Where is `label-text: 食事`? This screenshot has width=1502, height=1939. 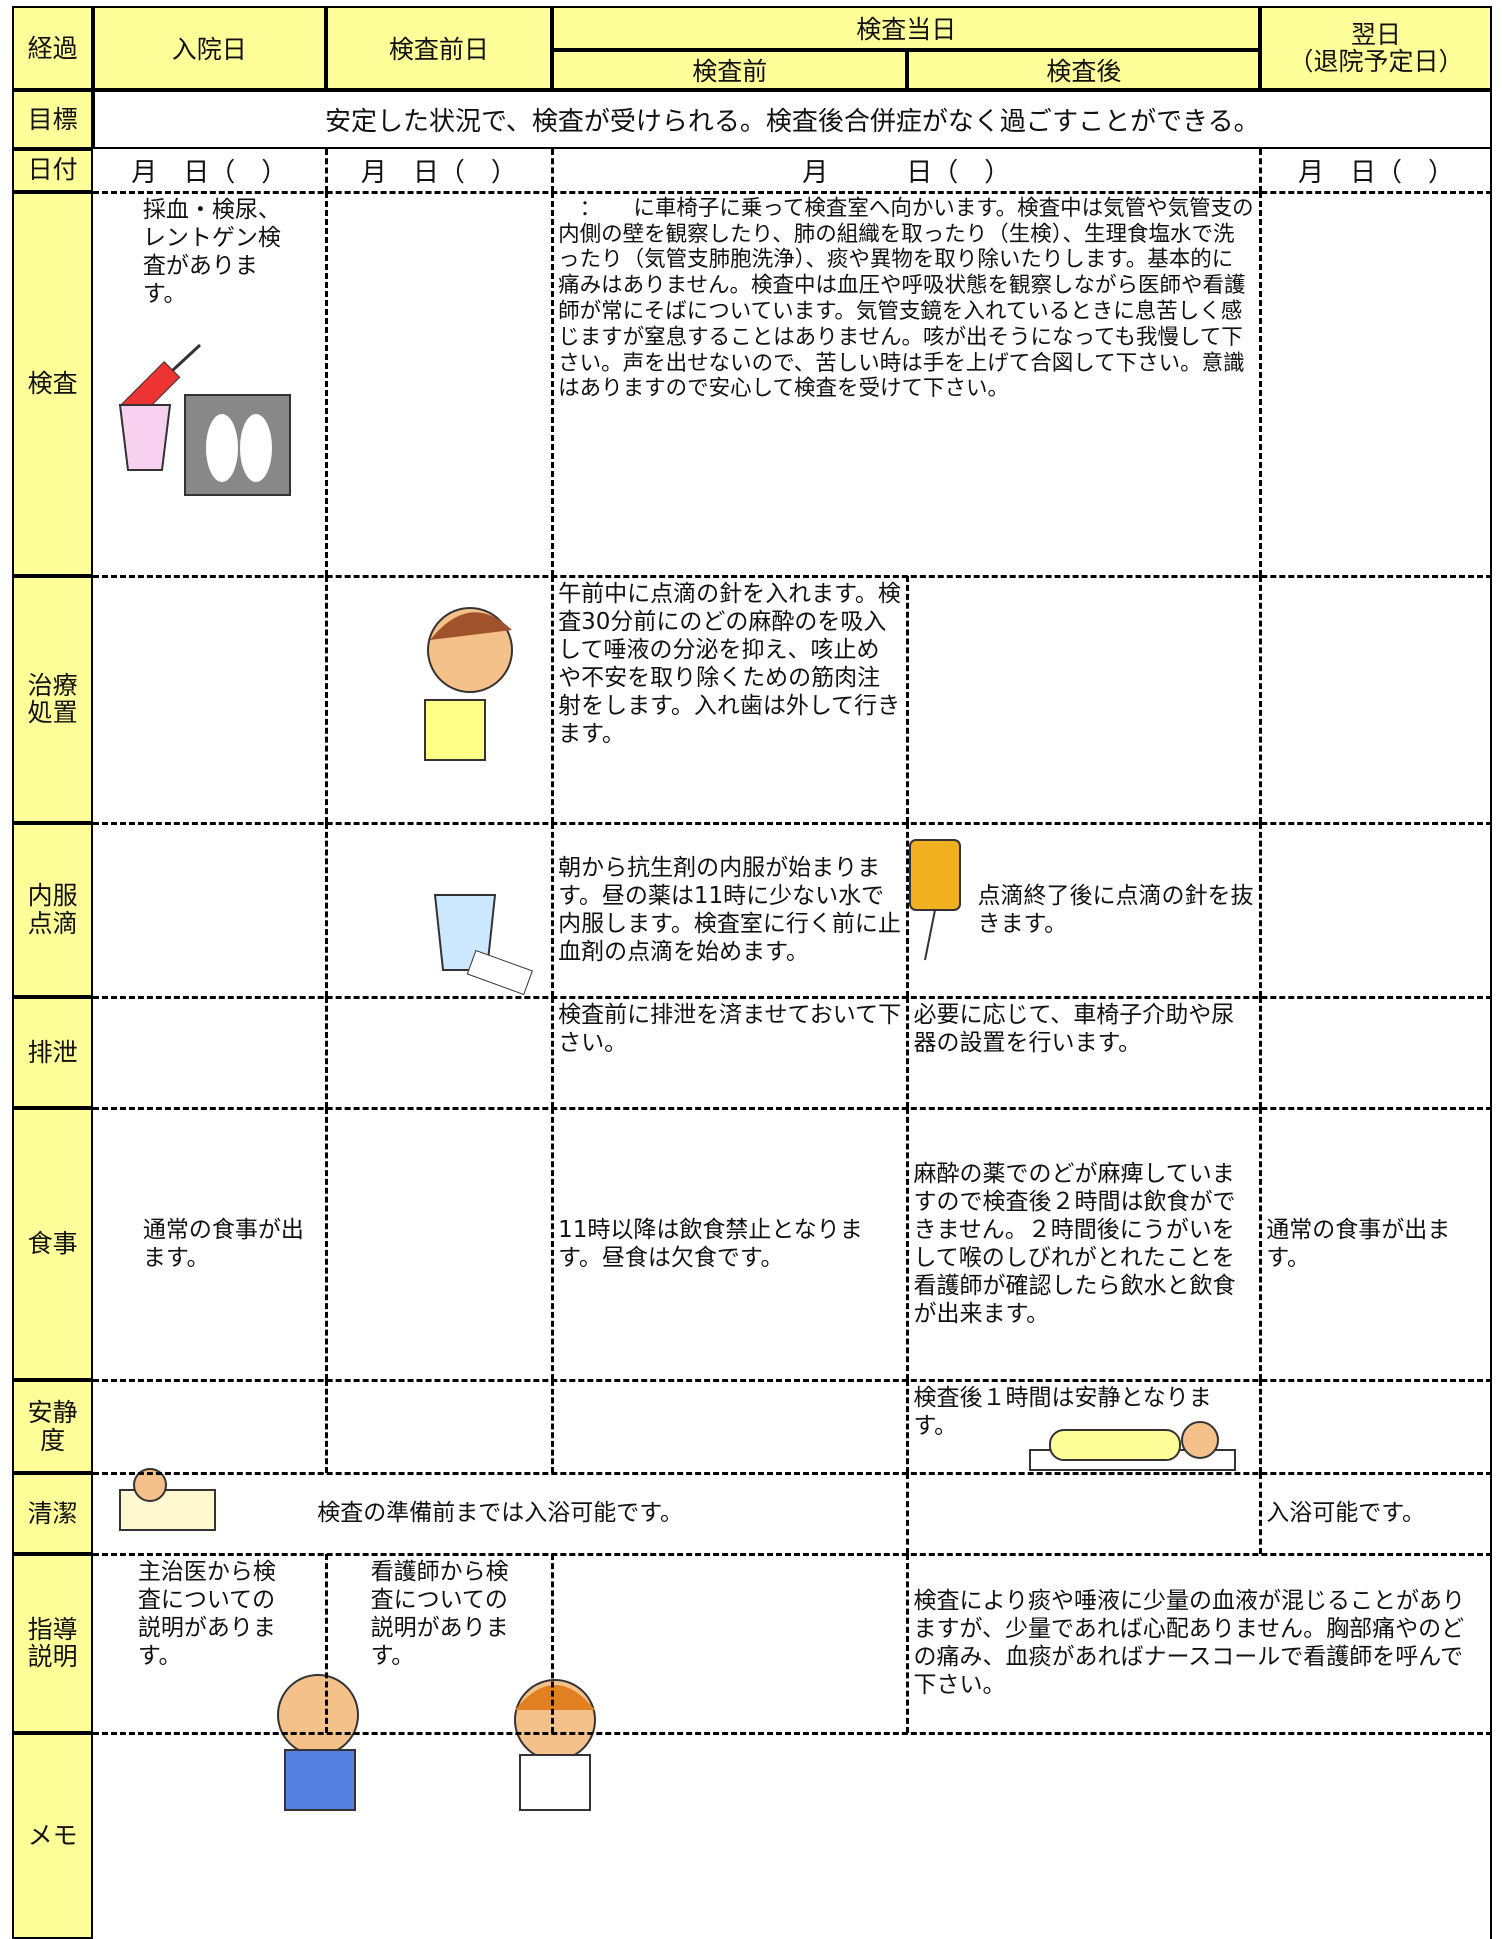 label-text: 食事 is located at coordinates (52, 1244).